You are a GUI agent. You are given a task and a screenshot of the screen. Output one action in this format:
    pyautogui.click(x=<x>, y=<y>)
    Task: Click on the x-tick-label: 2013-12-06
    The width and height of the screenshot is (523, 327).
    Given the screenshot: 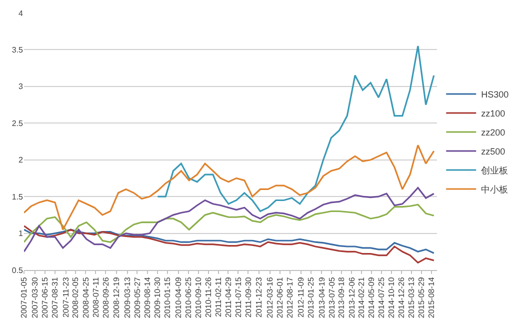 What is the action you would take?
    pyautogui.click(x=351, y=297)
    